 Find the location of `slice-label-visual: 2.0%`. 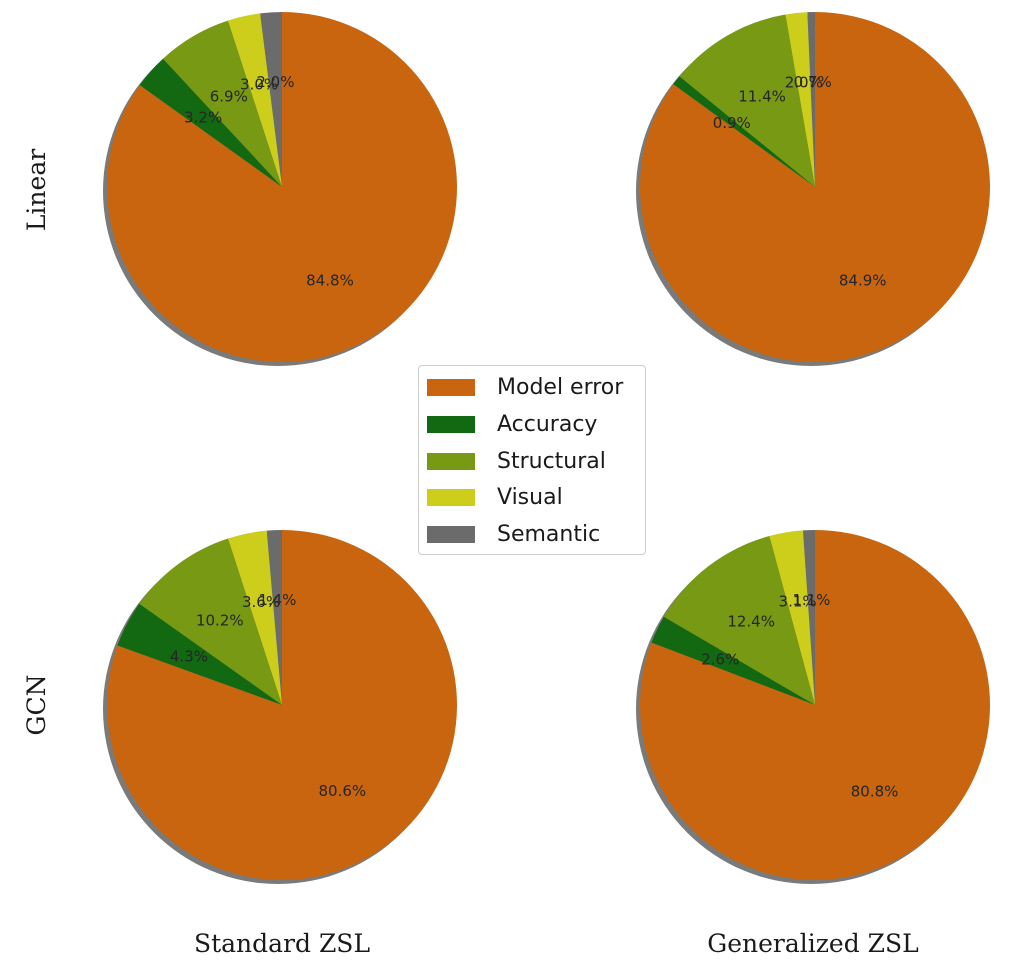

slice-label-visual: 2.0% is located at coordinates (804, 83).